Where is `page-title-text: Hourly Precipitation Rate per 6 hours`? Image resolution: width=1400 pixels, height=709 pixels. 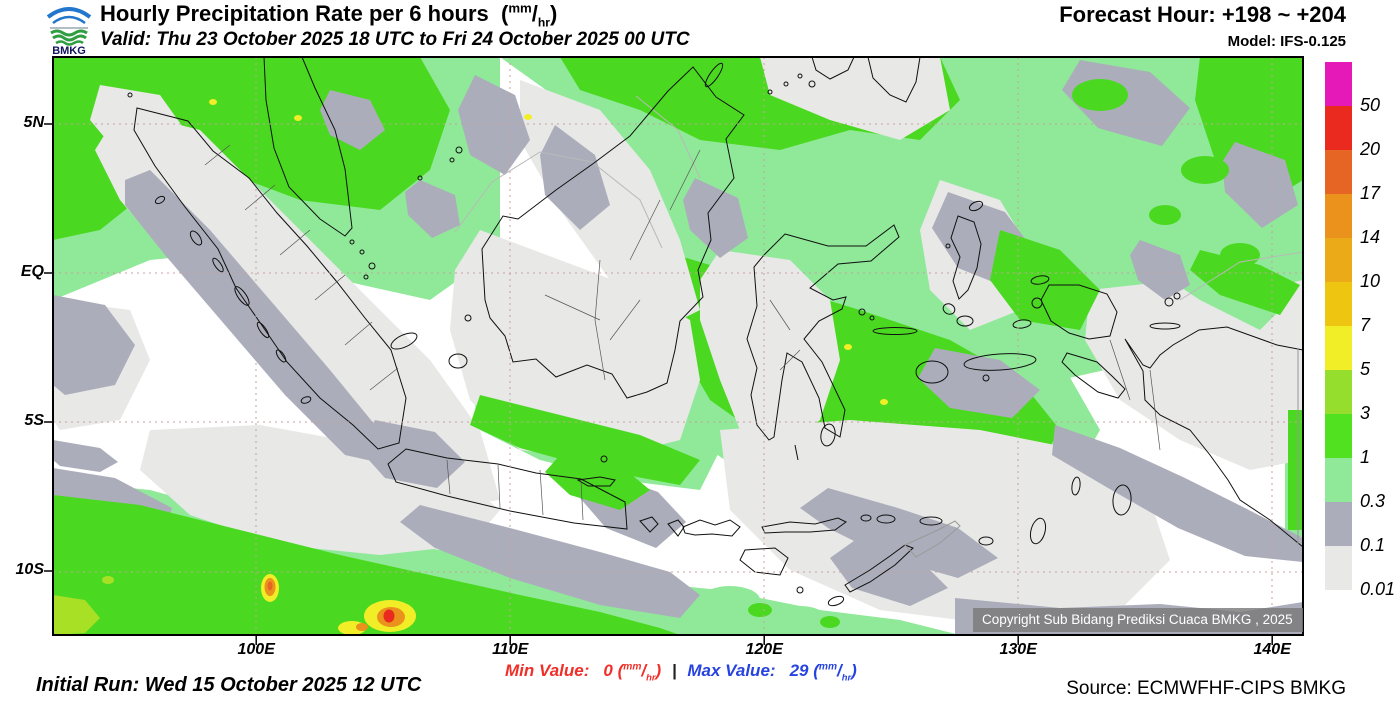
page-title-text: Hourly Precipitation Rate per 6 hours is located at coordinates (294, 13).